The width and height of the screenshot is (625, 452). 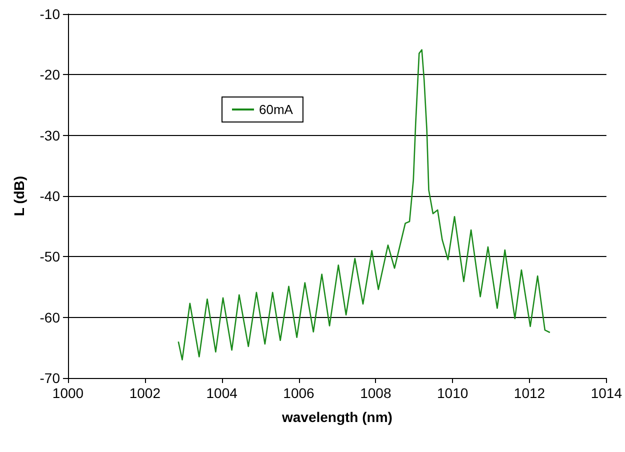 What do you see at coordinates (222, 393) in the screenshot?
I see `x-tick-label: 1004` at bounding box center [222, 393].